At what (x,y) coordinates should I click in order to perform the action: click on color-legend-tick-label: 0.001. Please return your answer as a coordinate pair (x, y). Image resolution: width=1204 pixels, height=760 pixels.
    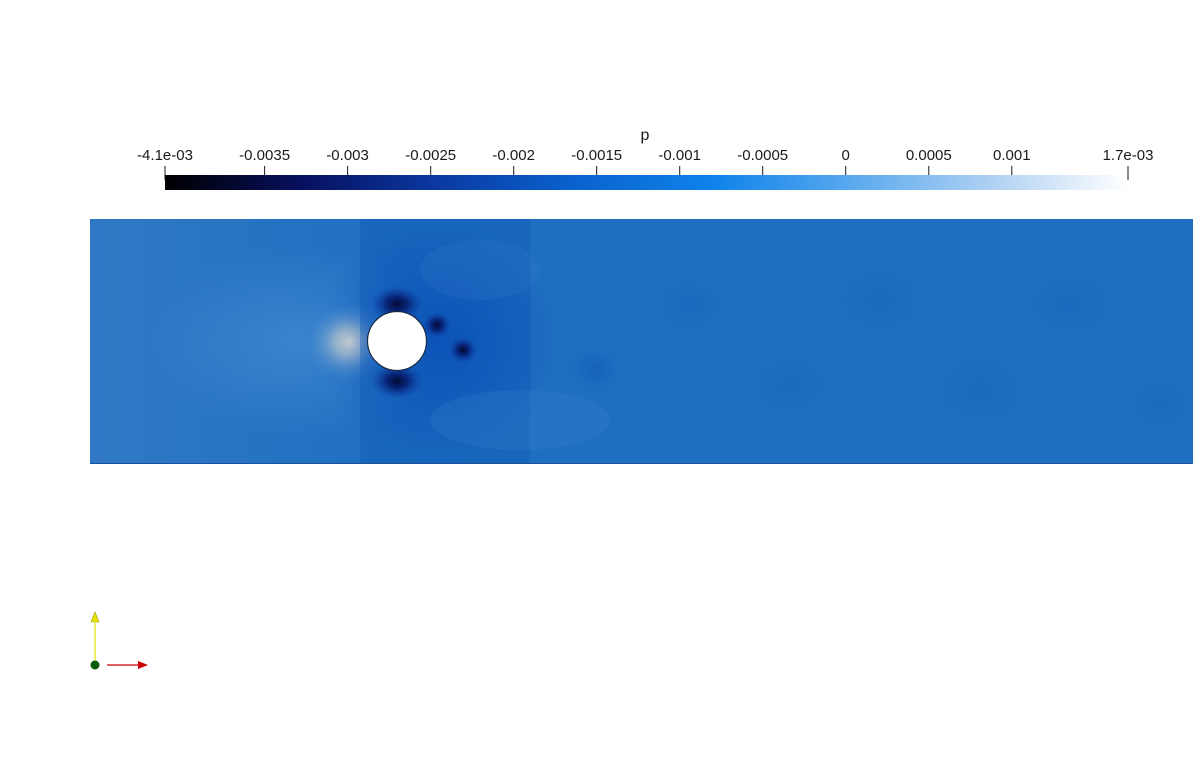
    Looking at the image, I should click on (1012, 155).